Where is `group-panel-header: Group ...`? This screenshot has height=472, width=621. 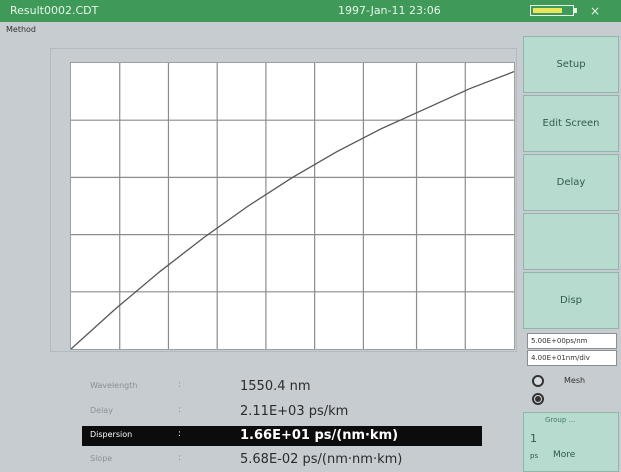 group-panel-header: Group ... is located at coordinates (560, 420).